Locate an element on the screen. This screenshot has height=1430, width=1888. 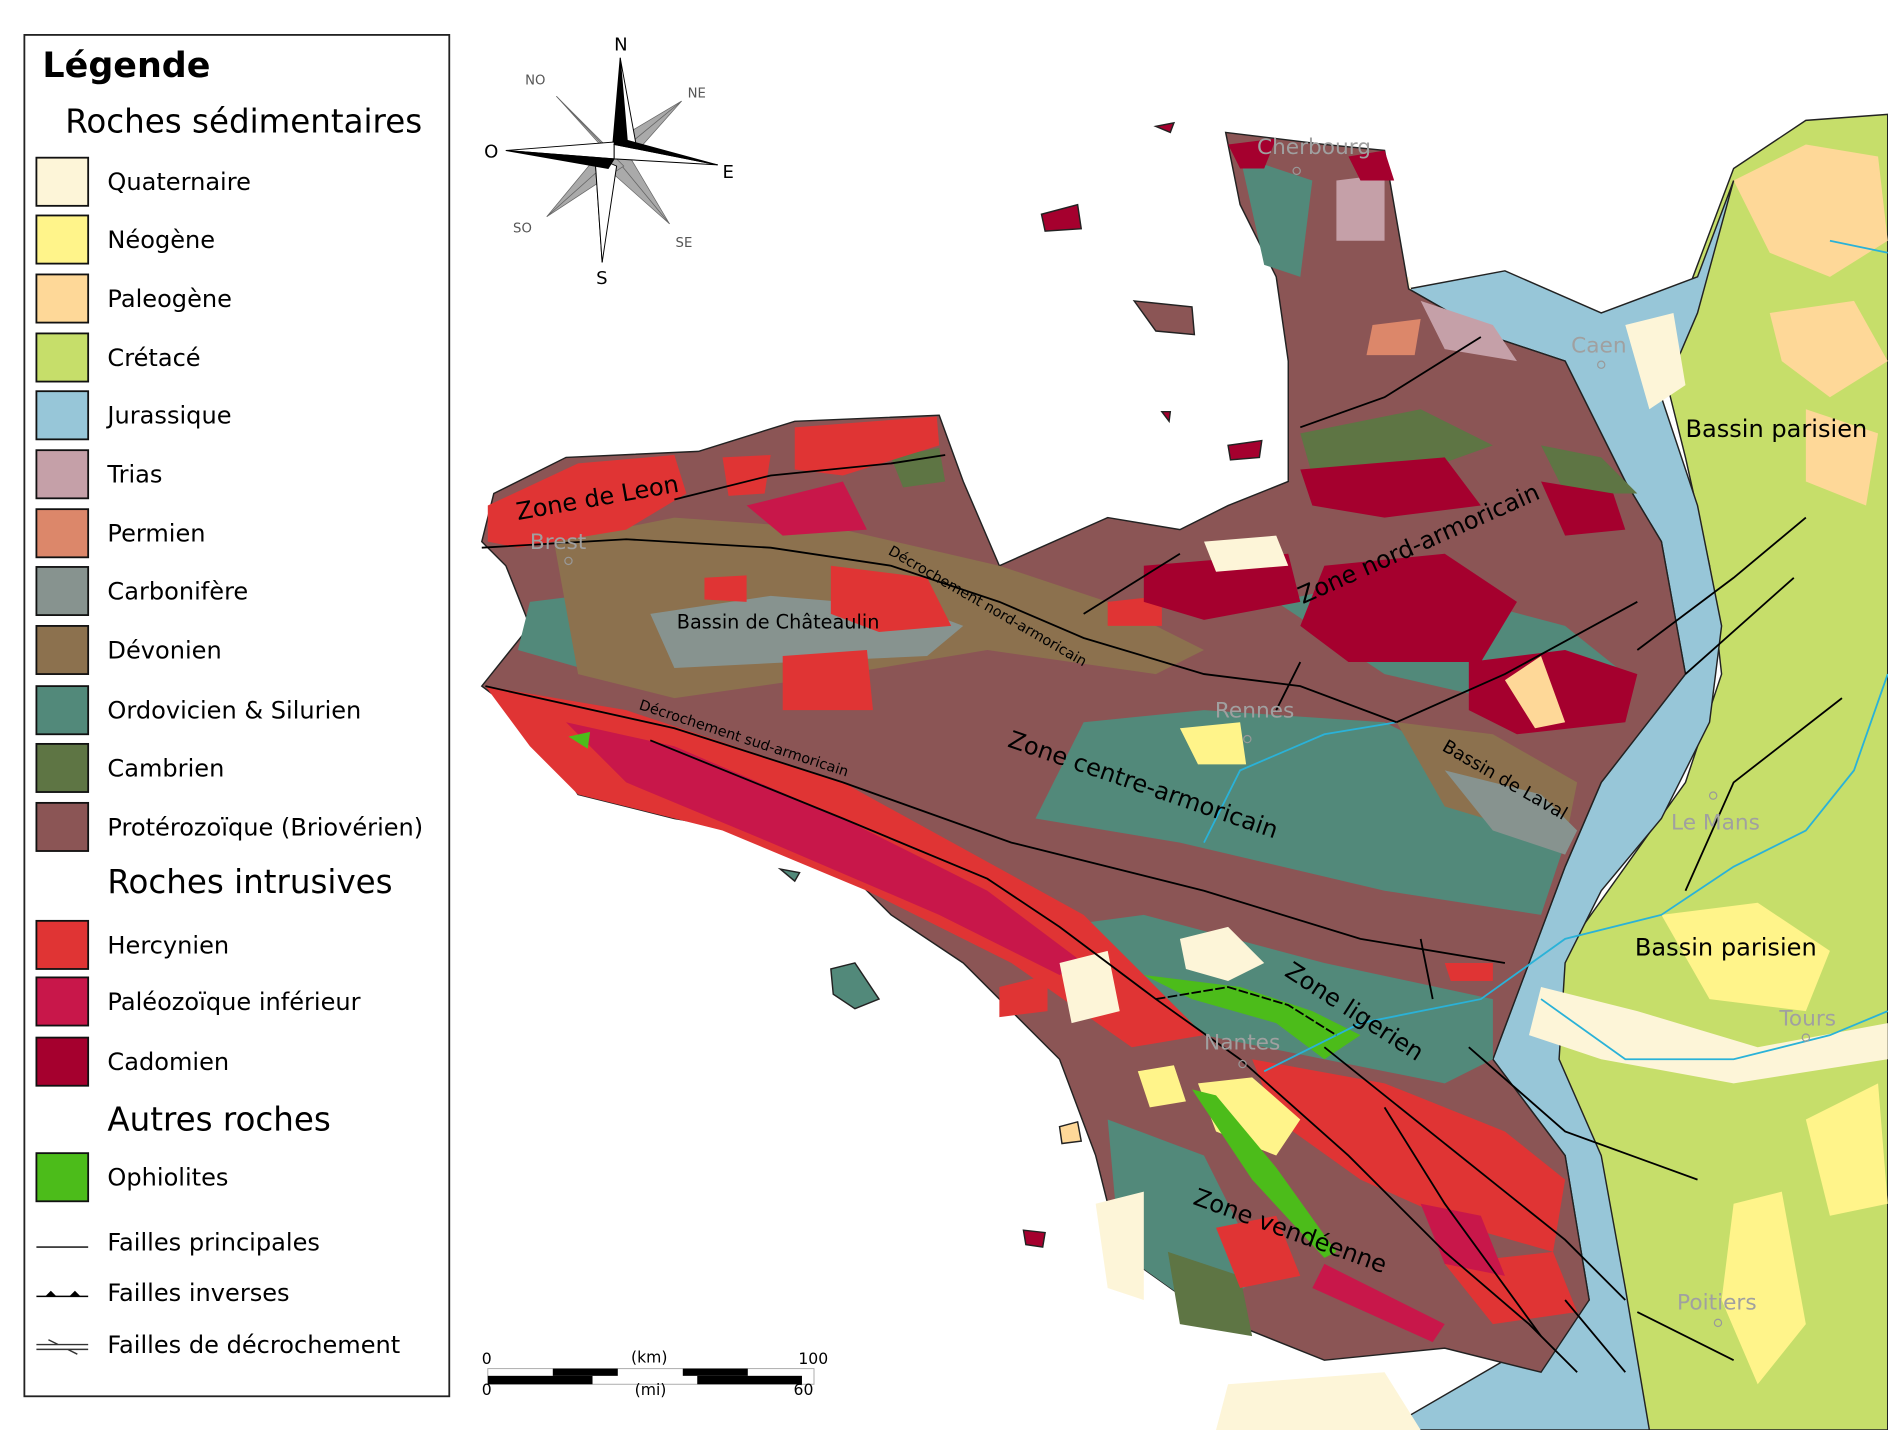
city-brest: Brest is located at coordinates (558, 542).